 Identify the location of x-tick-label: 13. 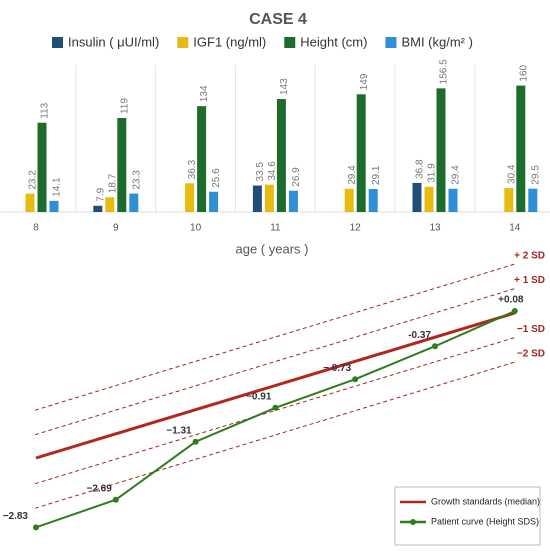
(435, 228).